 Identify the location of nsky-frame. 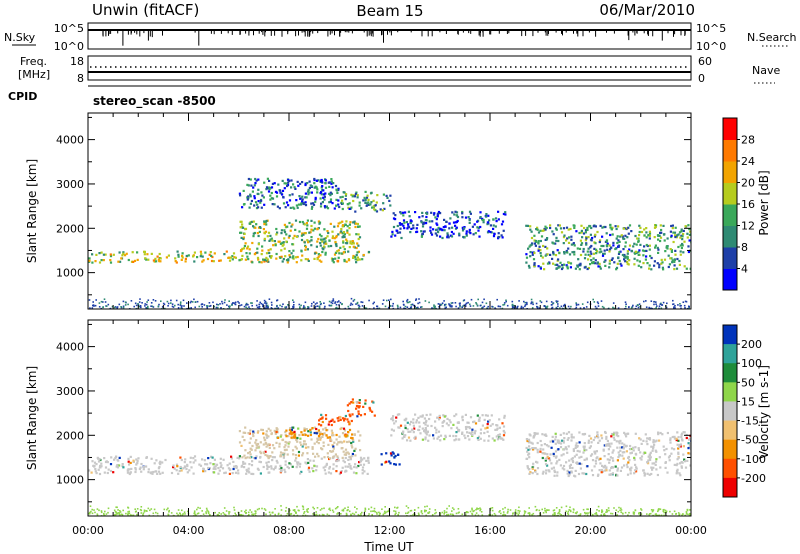
(389, 36).